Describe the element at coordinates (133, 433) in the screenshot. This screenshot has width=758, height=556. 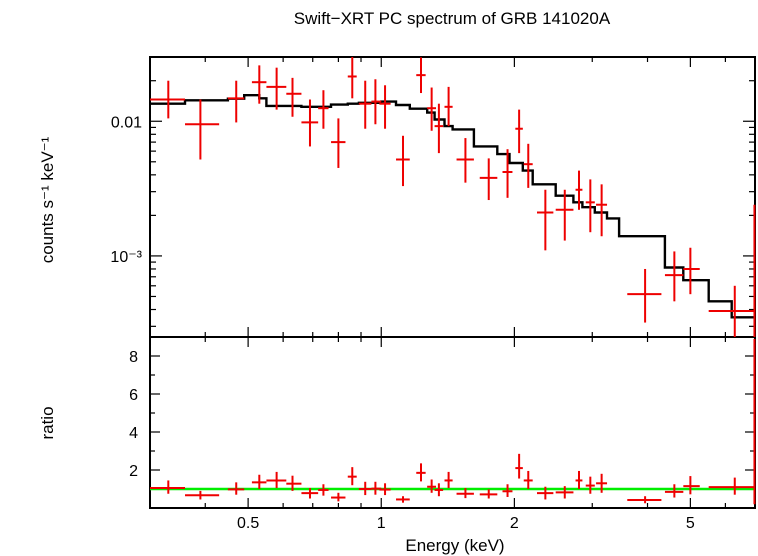
I see `y-tick-label: 4` at that location.